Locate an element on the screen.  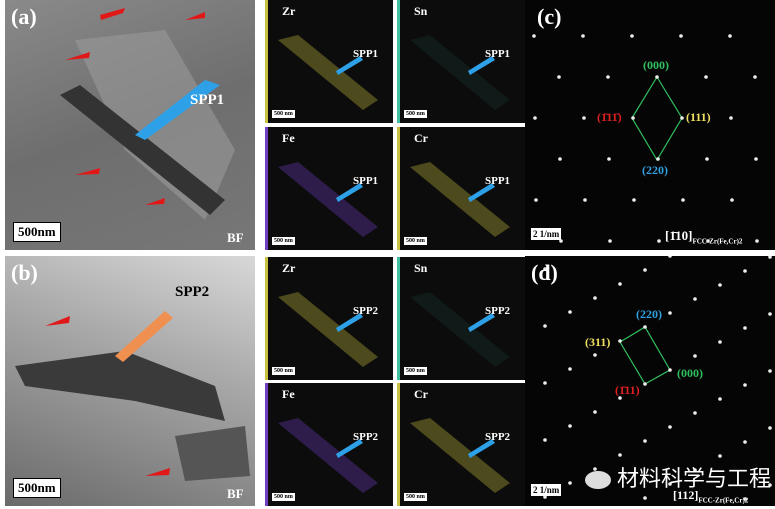
spot-index-bottom: (1̄11) is located at coordinates (627, 390).